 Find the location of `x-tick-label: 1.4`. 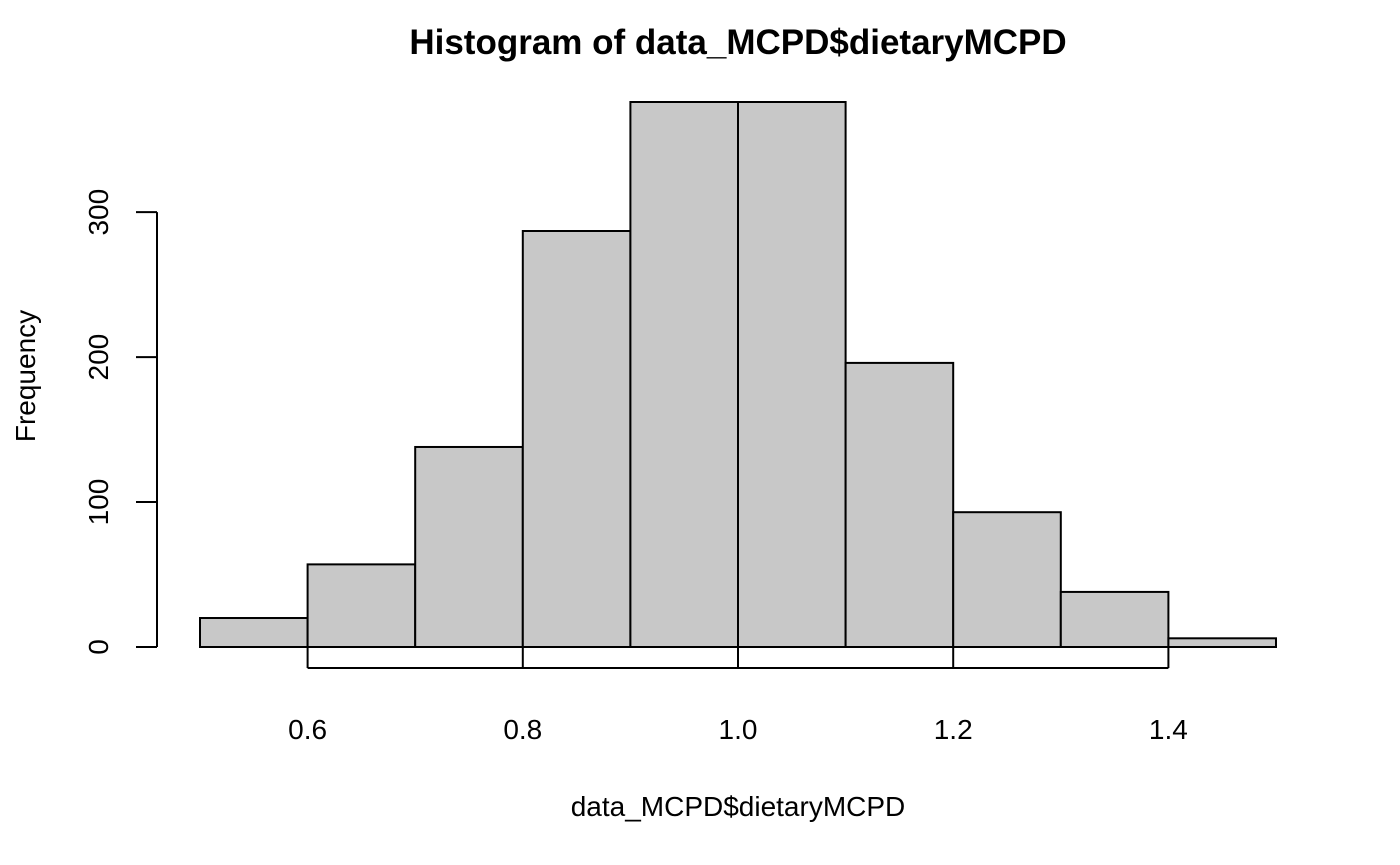

x-tick-label: 1.4 is located at coordinates (1168, 729).